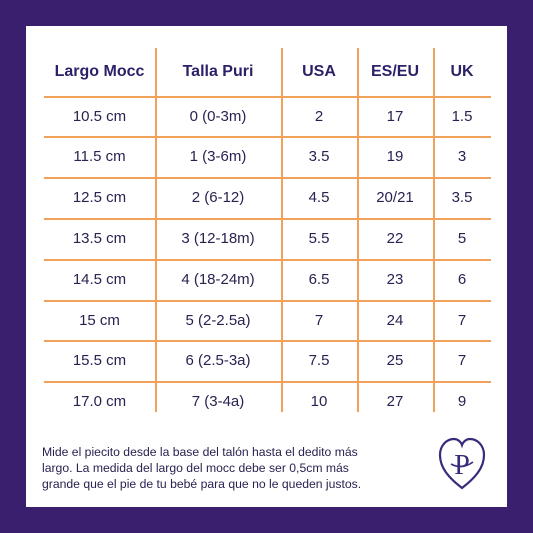 Image resolution: width=533 pixels, height=533 pixels. I want to click on table-cell: 25, so click(395, 360).